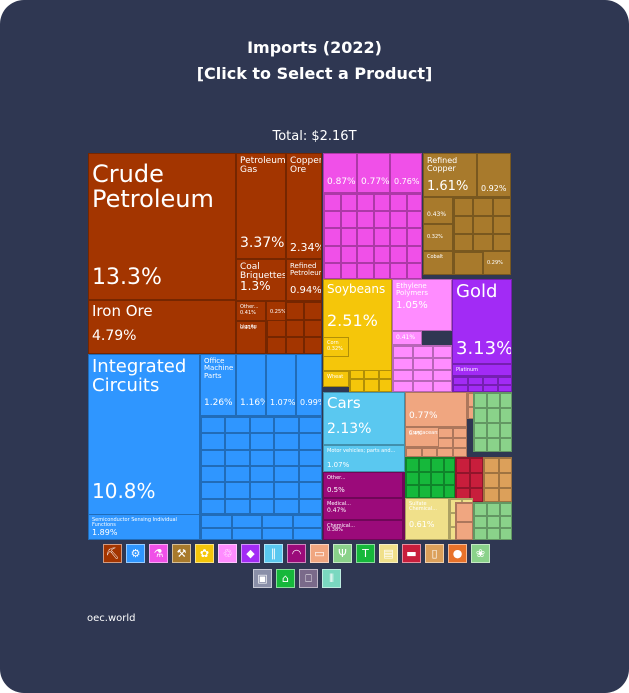 The image size is (629, 693). Describe the element at coordinates (336, 379) in the screenshot. I see `product-cell: Wheat` at that location.